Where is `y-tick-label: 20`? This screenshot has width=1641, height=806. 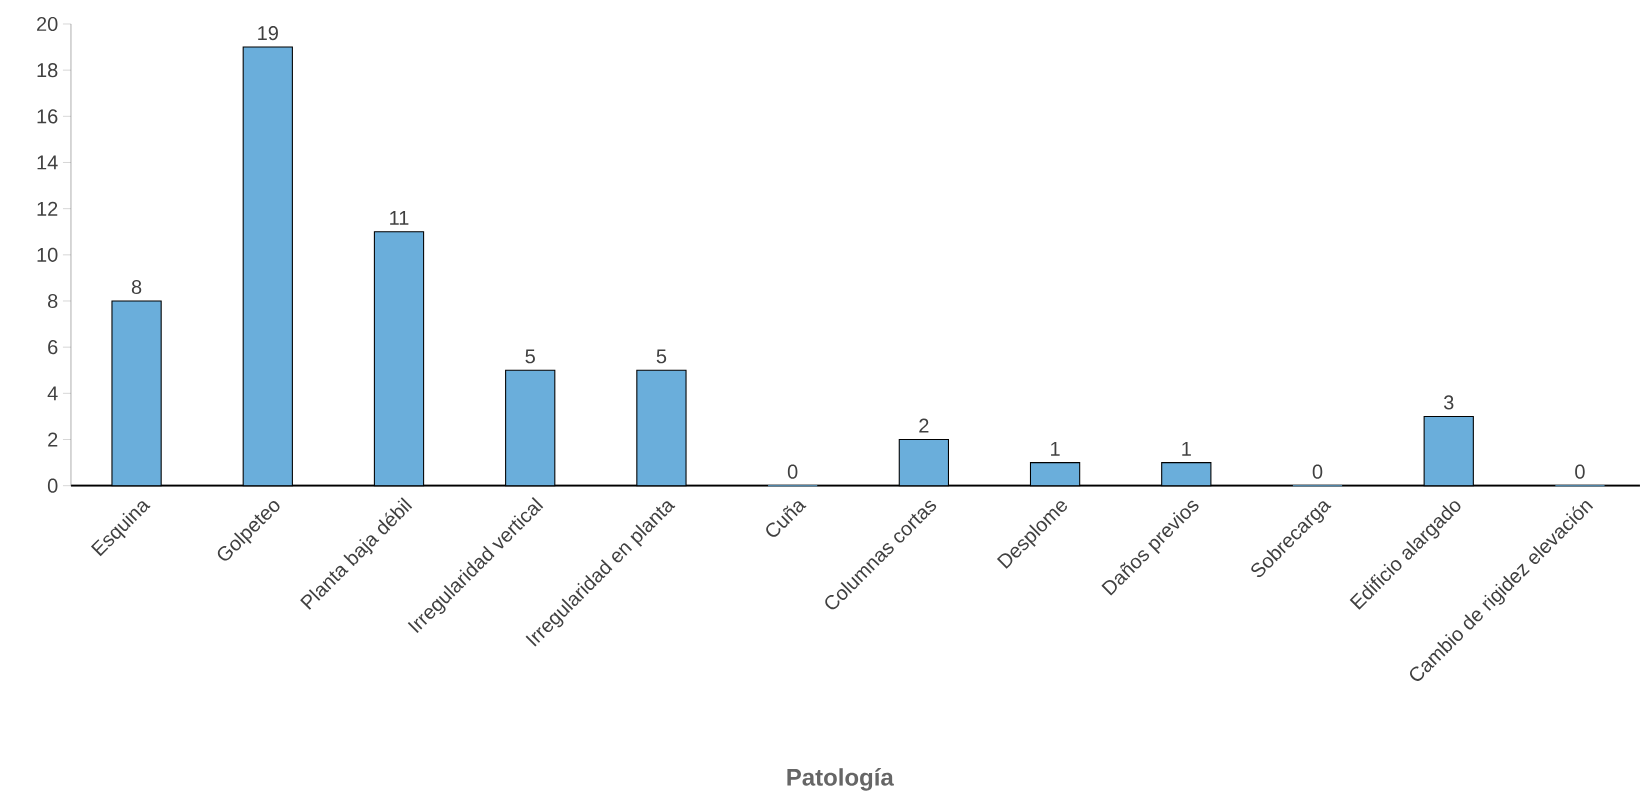 y-tick-label: 20 is located at coordinates (47, 23).